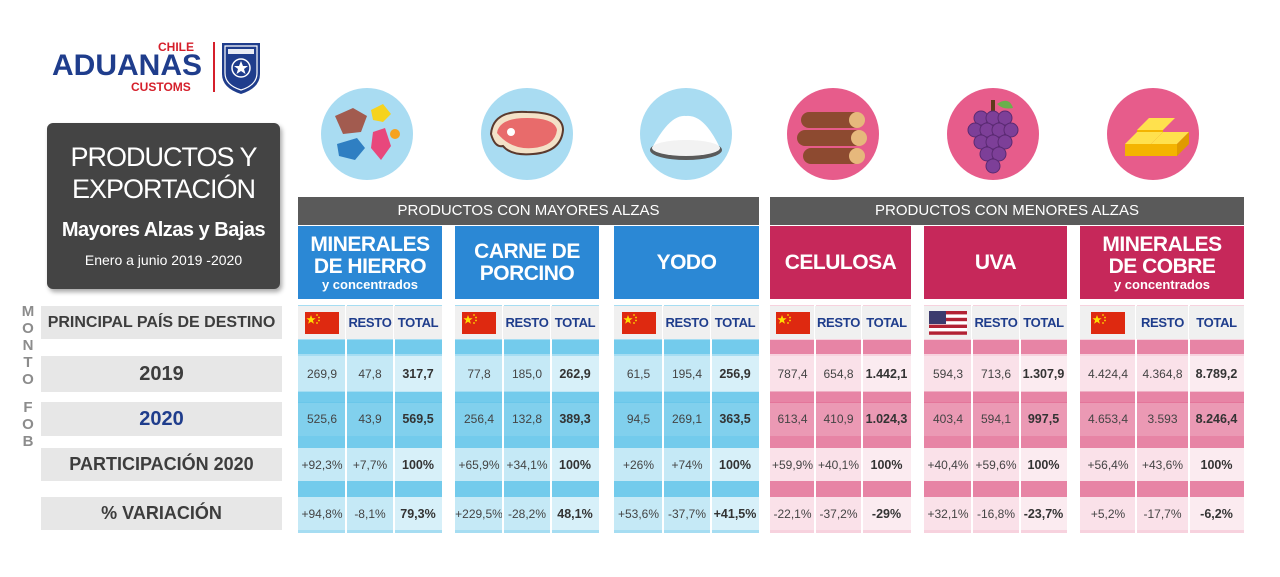 Image resolution: width=1280 pixels, height=577 pixels. What do you see at coordinates (479, 513) in the screenshot?
I see `variation-value-cell: +229,5%` at bounding box center [479, 513].